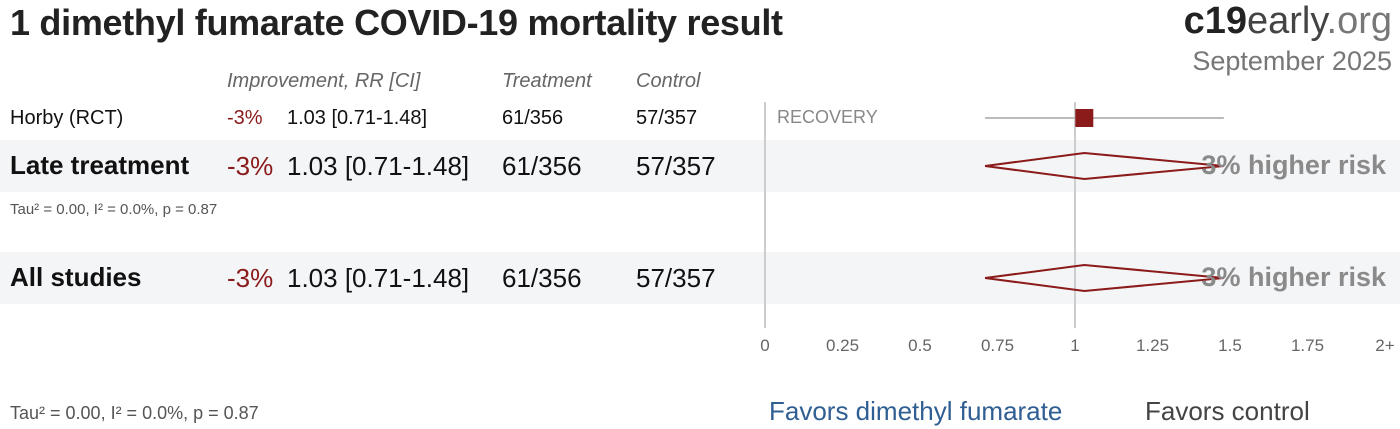 The image size is (1400, 429). I want to click on x-tick-label: 0.5, so click(920, 345).